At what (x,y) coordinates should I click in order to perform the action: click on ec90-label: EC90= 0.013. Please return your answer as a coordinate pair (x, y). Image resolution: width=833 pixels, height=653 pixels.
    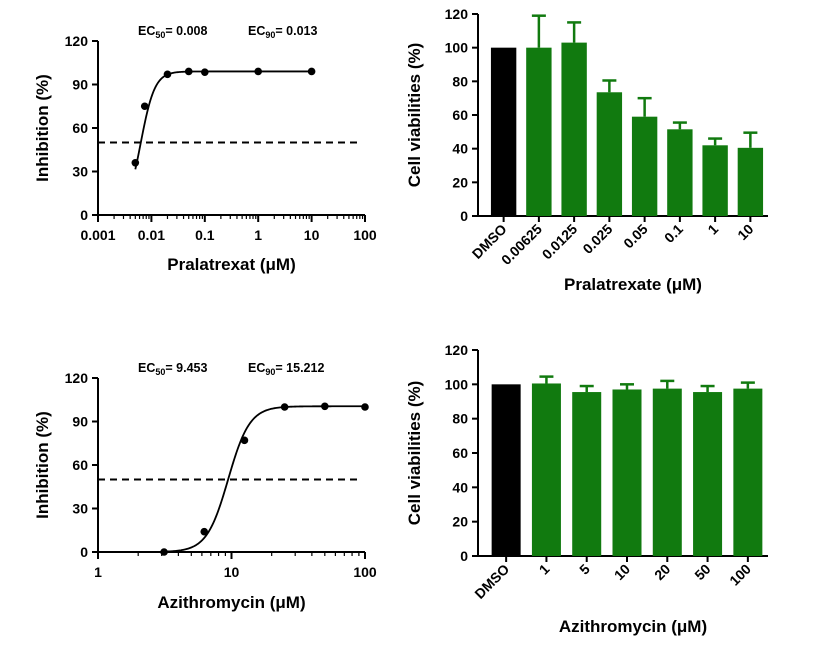
    Looking at the image, I should click on (282, 32).